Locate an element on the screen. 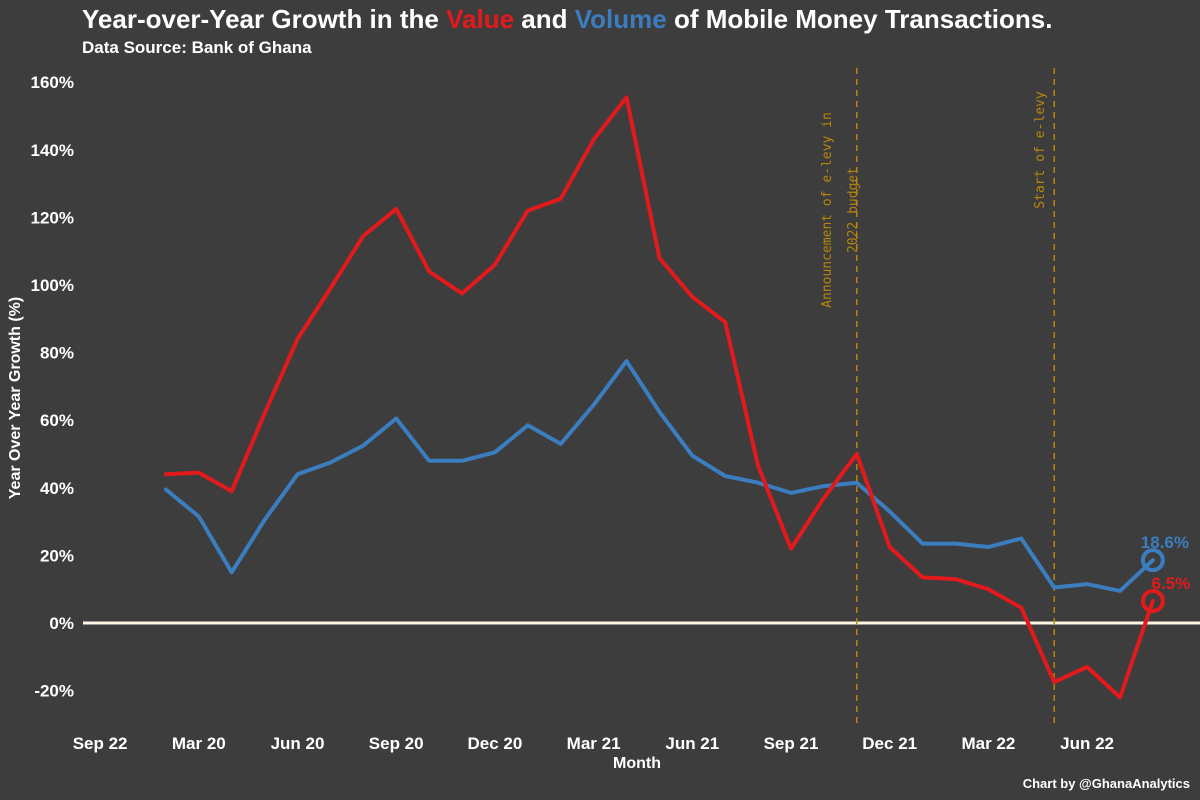 The width and height of the screenshot is (1200, 800). x-tick-label: Dec 20 is located at coordinates (494, 743).